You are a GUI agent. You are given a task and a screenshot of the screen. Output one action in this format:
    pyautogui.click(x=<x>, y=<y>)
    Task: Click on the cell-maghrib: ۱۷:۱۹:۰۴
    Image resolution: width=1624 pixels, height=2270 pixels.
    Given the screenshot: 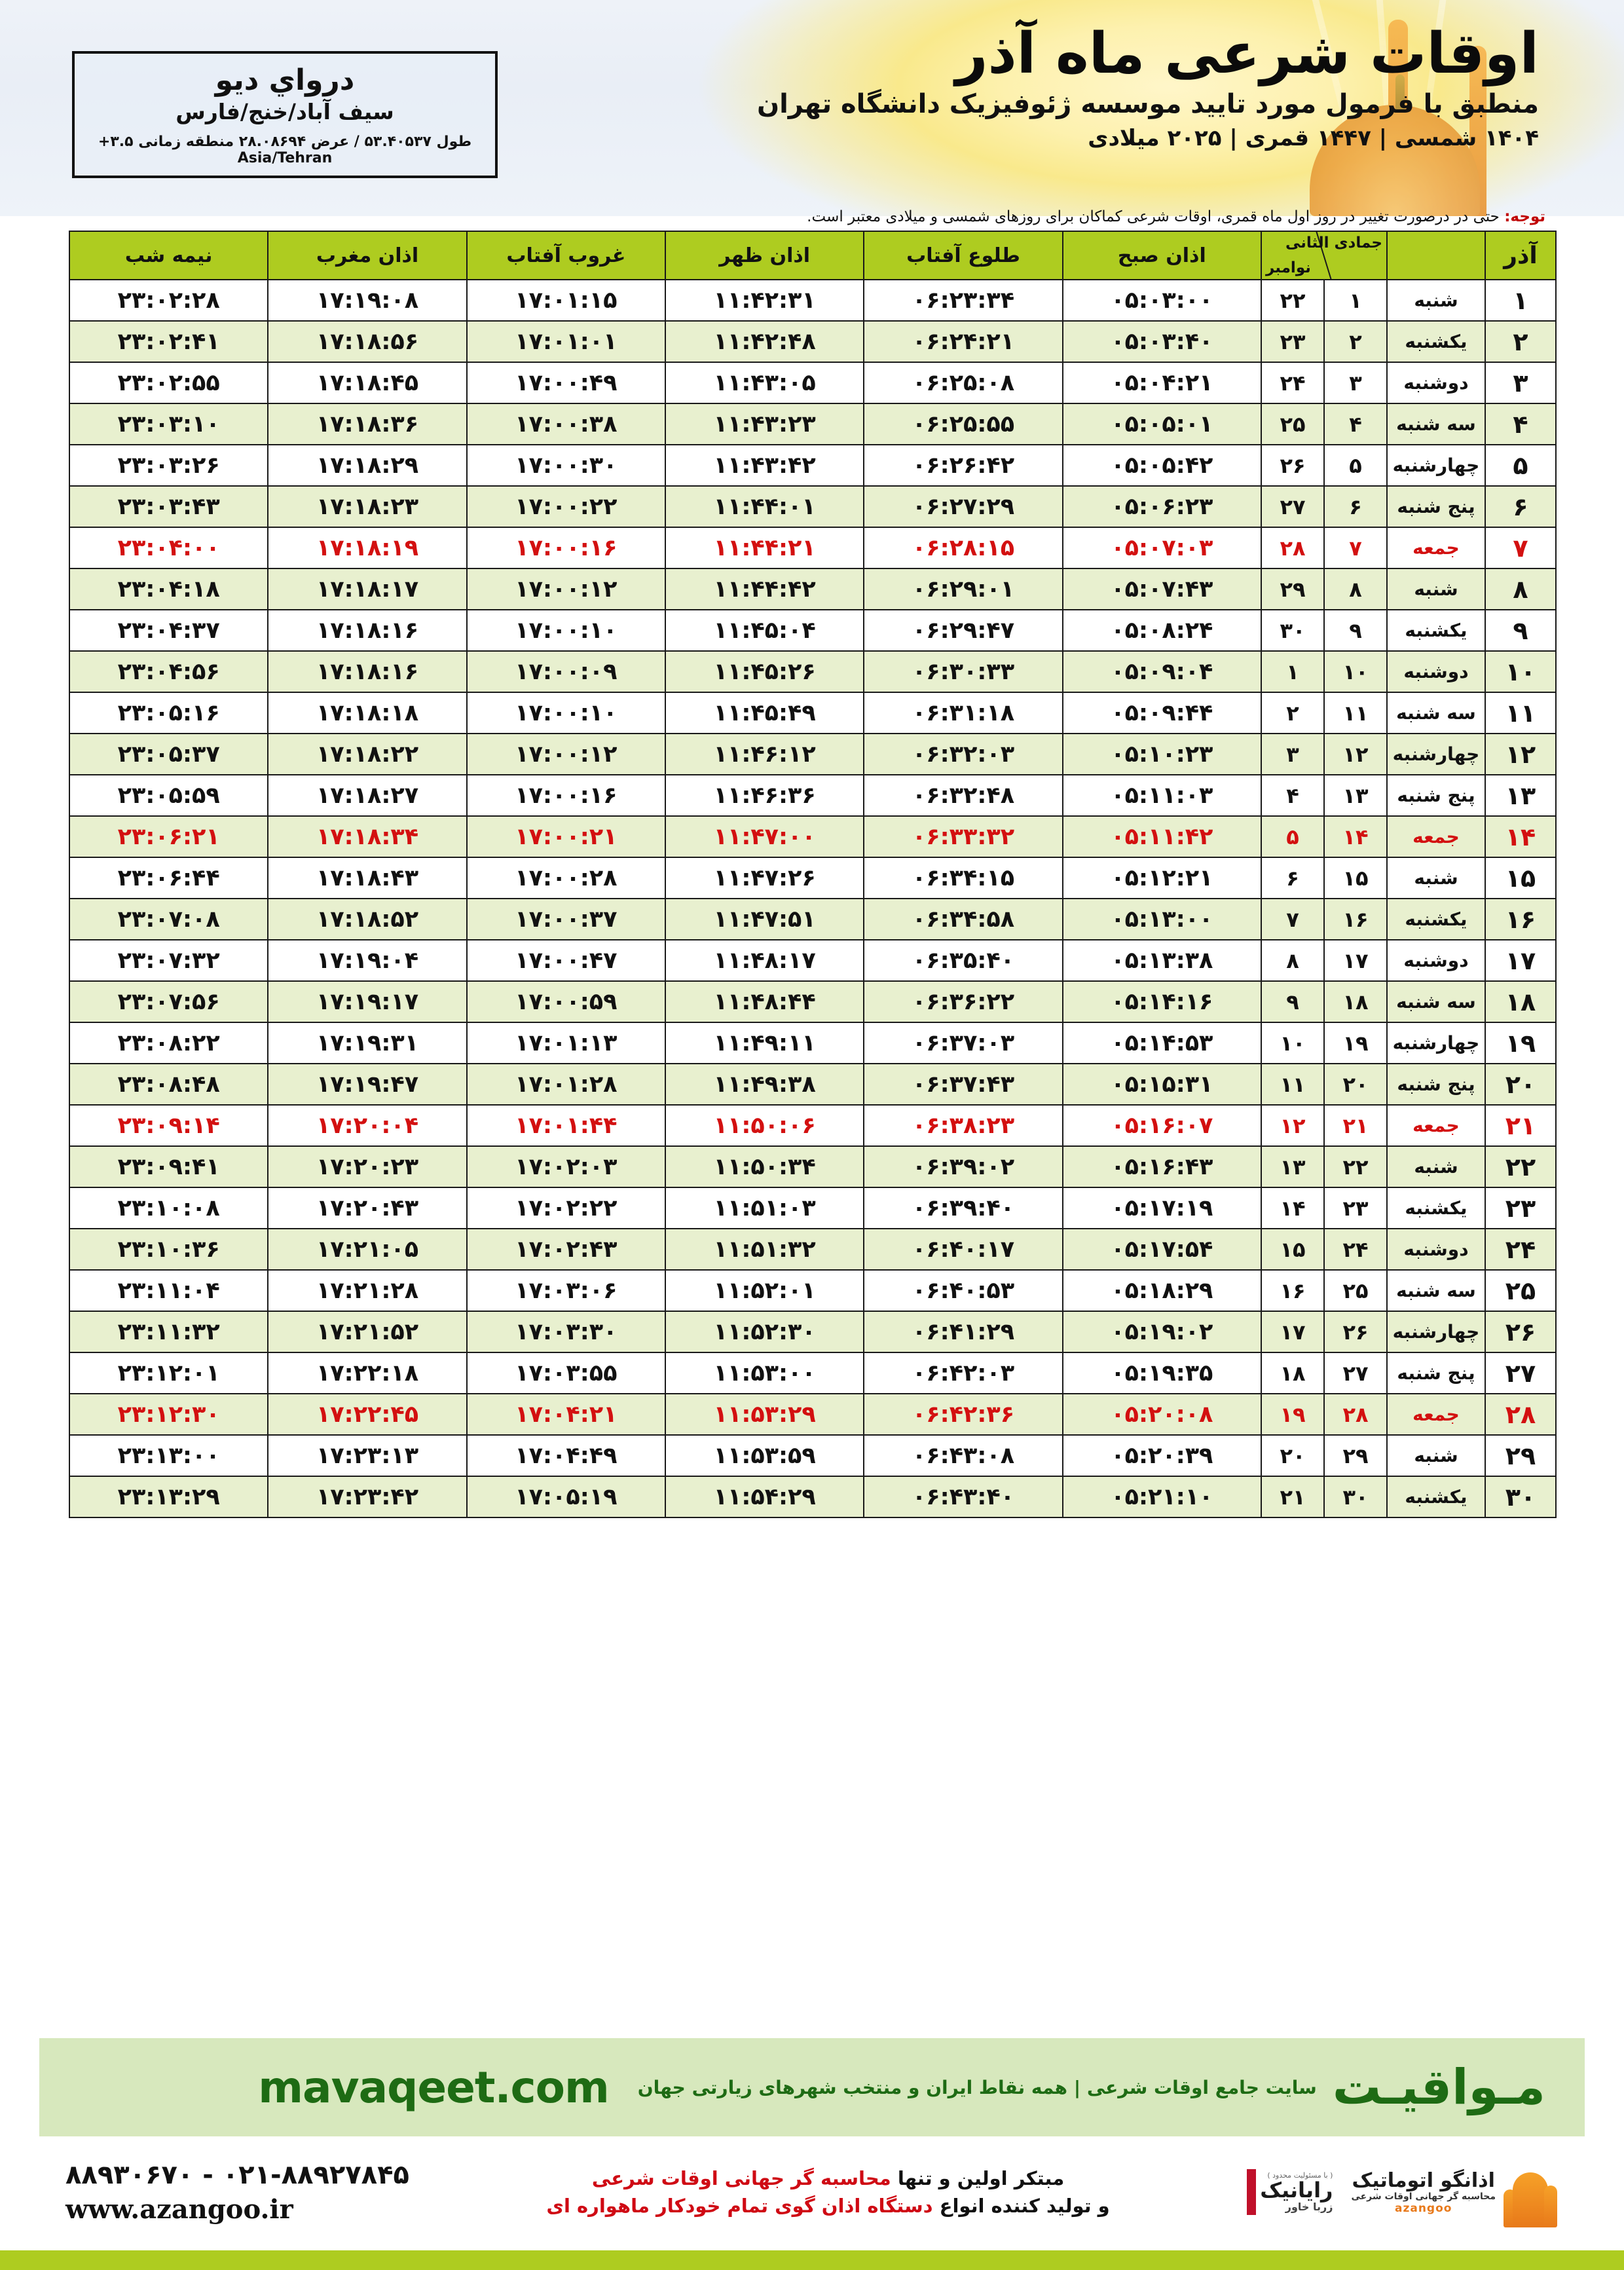 What is the action you would take?
    pyautogui.click(x=367, y=960)
    